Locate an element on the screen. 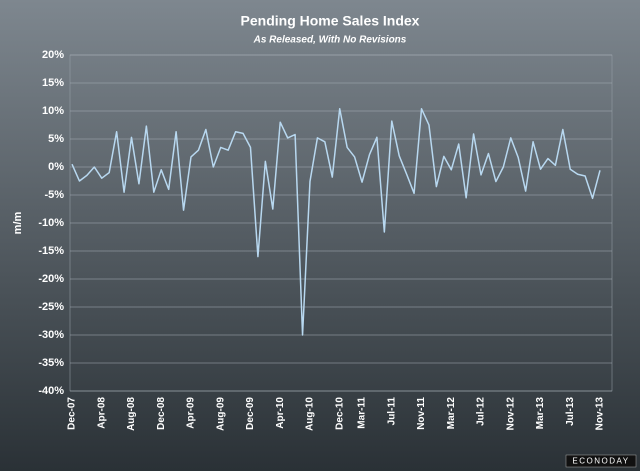 Image resolution: width=640 pixels, height=471 pixels. x-tick-label: Mar-13 is located at coordinates (540, 413).